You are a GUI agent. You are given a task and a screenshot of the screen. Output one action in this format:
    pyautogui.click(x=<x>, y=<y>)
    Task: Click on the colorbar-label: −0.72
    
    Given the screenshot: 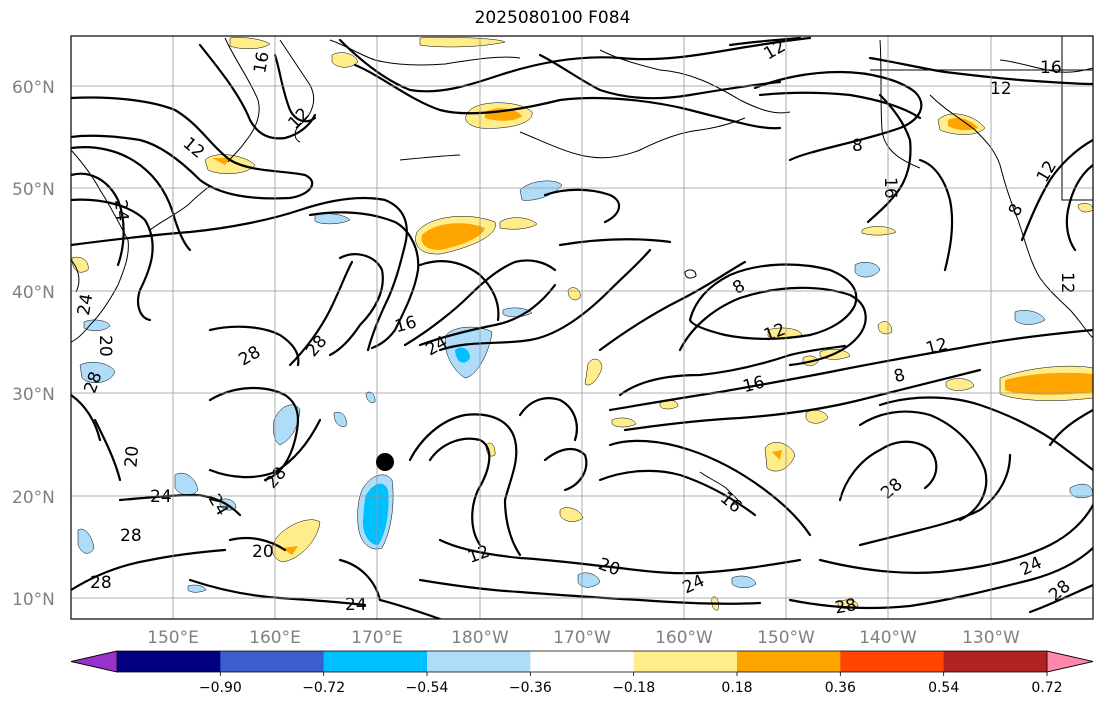 What is the action you would take?
    pyautogui.click(x=323, y=688)
    